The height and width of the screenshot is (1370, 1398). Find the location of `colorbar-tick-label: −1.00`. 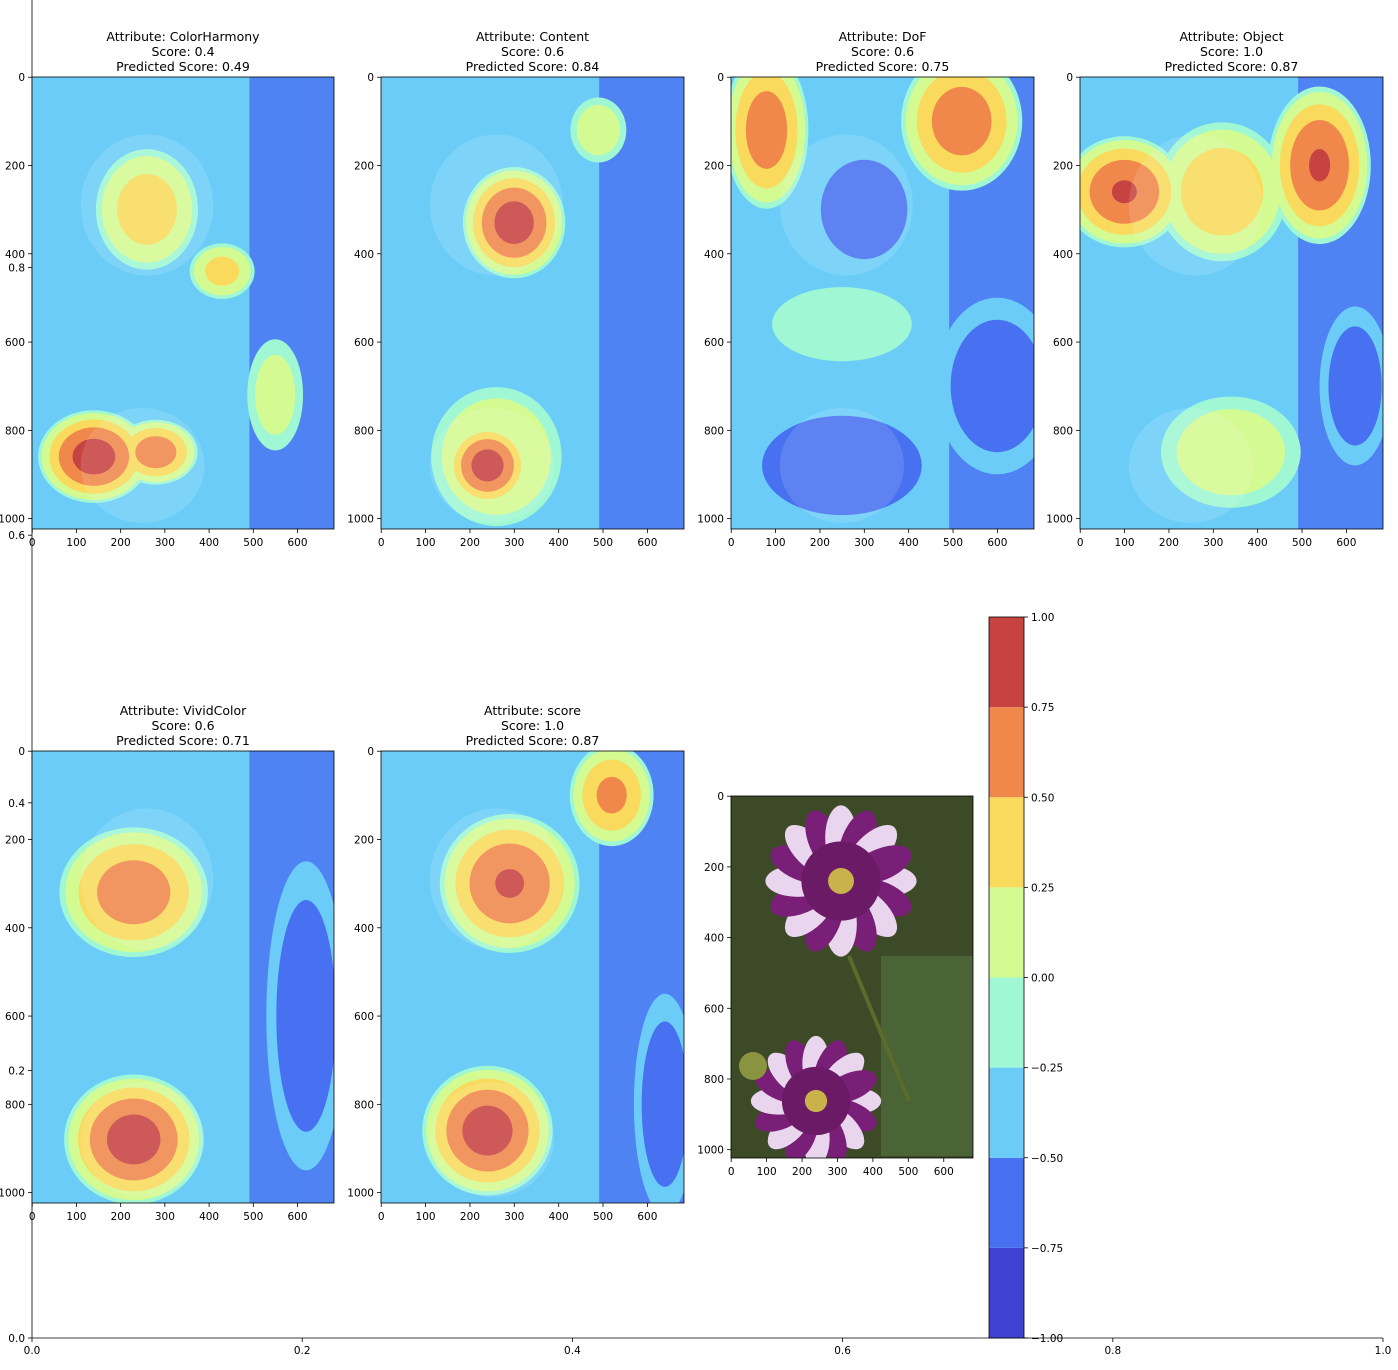

colorbar-tick-label: −1.00 is located at coordinates (1047, 1339).